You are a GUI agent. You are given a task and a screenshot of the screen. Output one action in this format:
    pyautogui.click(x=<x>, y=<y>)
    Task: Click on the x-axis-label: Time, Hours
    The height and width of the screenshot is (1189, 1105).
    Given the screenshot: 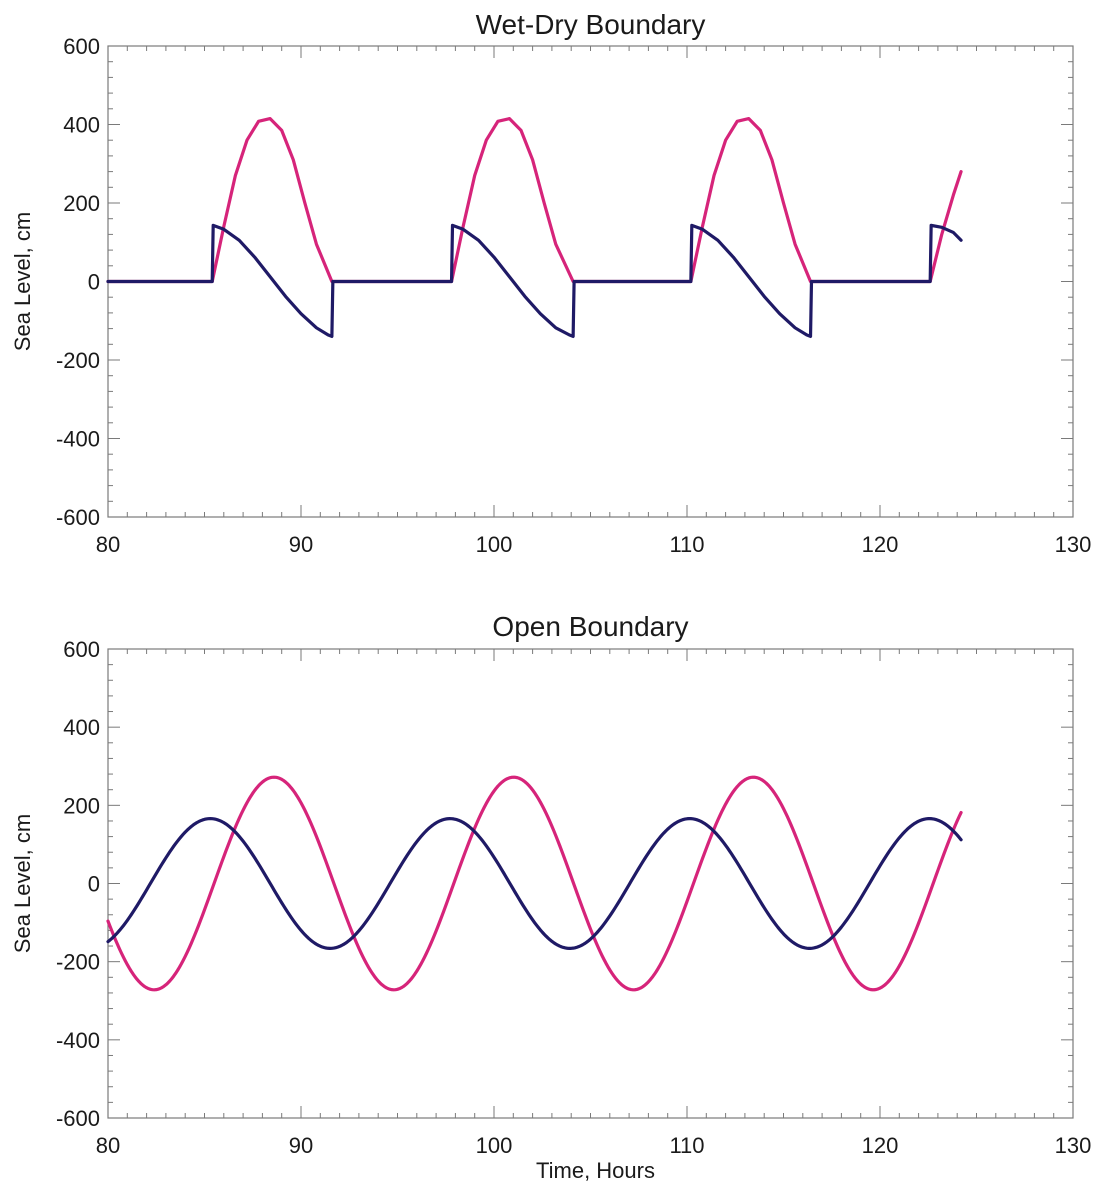 What is the action you would take?
    pyautogui.click(x=595, y=1170)
    